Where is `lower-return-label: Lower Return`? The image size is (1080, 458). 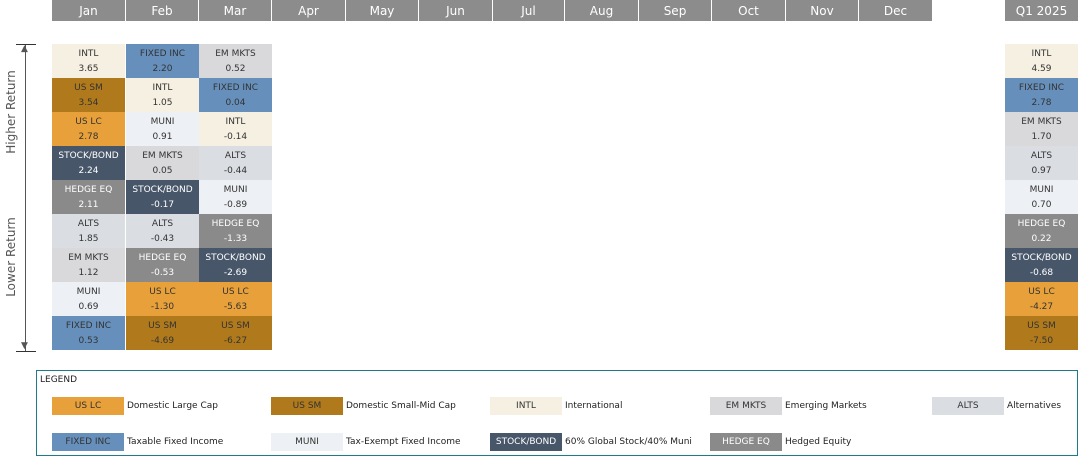 lower-return-label: Lower Return is located at coordinates (11, 257).